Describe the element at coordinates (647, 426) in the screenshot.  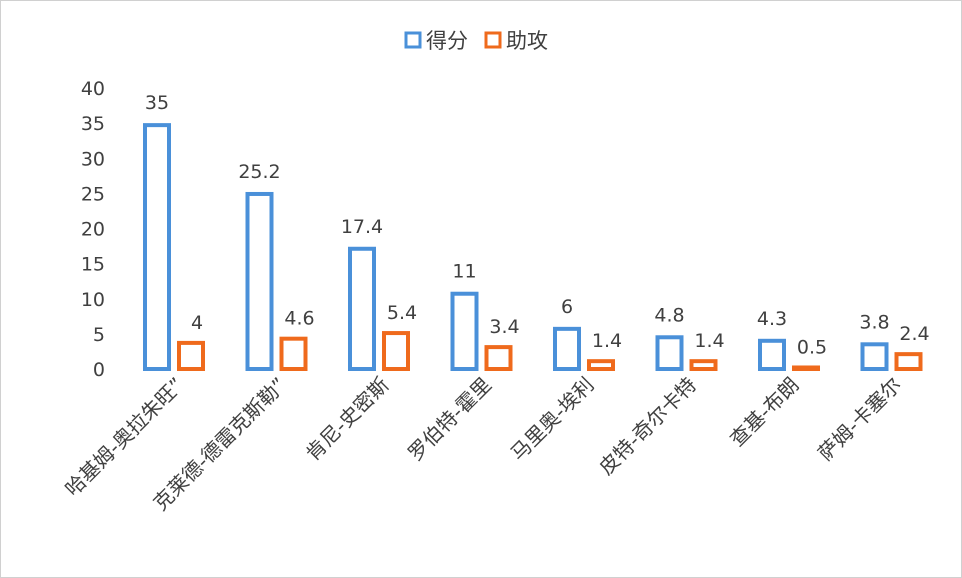
I see `x-tick-label: 皮特-奇尔卡特` at that location.